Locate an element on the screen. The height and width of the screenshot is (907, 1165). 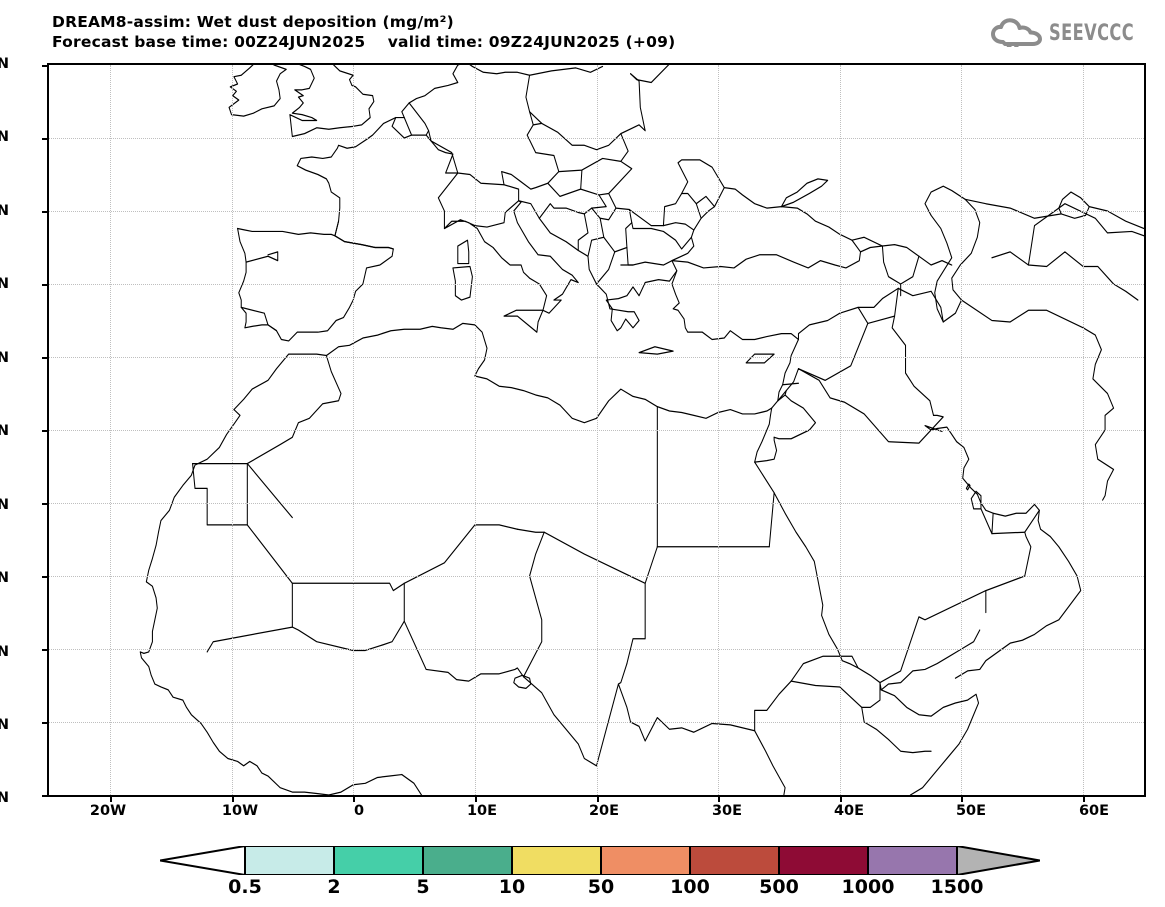
axis-label-y: 40N is located at coordinates (4, 284).